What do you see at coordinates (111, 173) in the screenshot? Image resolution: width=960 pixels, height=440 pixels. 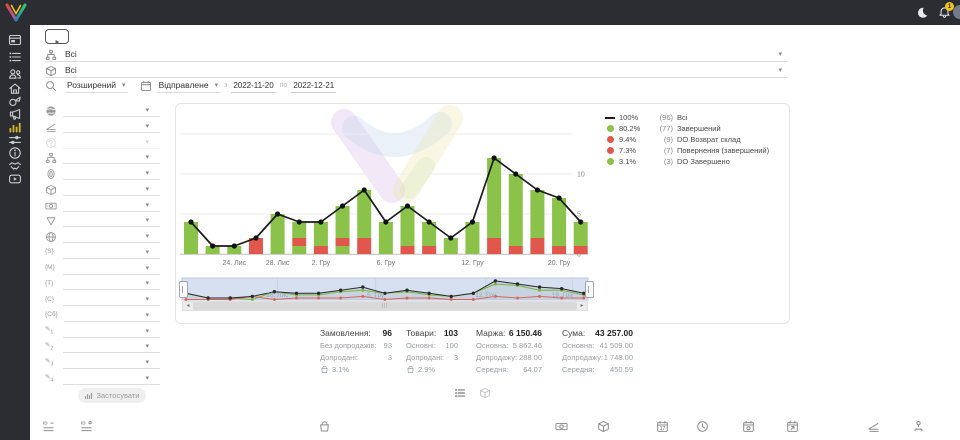 I see `person-filter-select: ▾` at bounding box center [111, 173].